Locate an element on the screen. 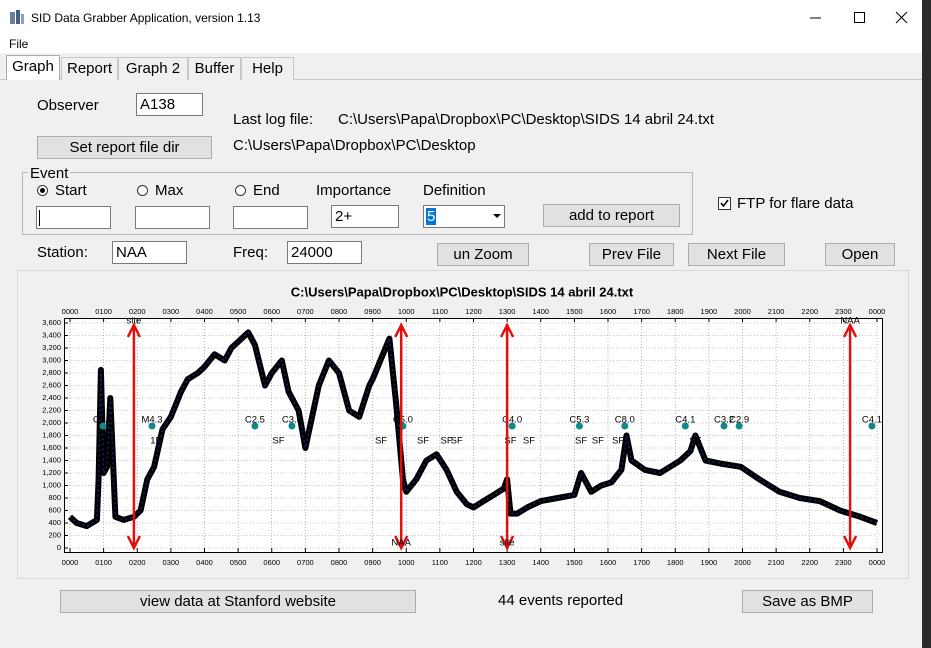 The width and height of the screenshot is (931, 648). menu-bar is located at coordinates (461, 44).